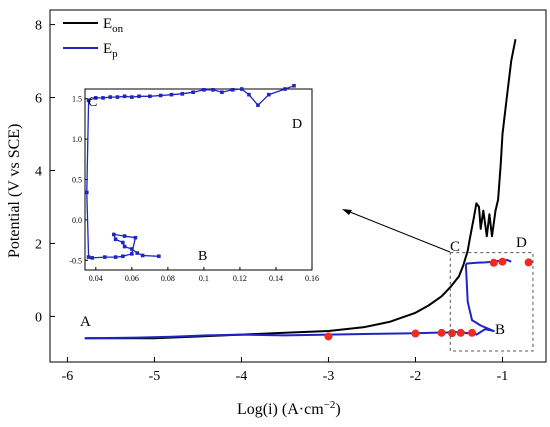 The height and width of the screenshot is (427, 550). What do you see at coordinates (113, 25) in the screenshot?
I see `legend-label-eon: Eon` at bounding box center [113, 25].